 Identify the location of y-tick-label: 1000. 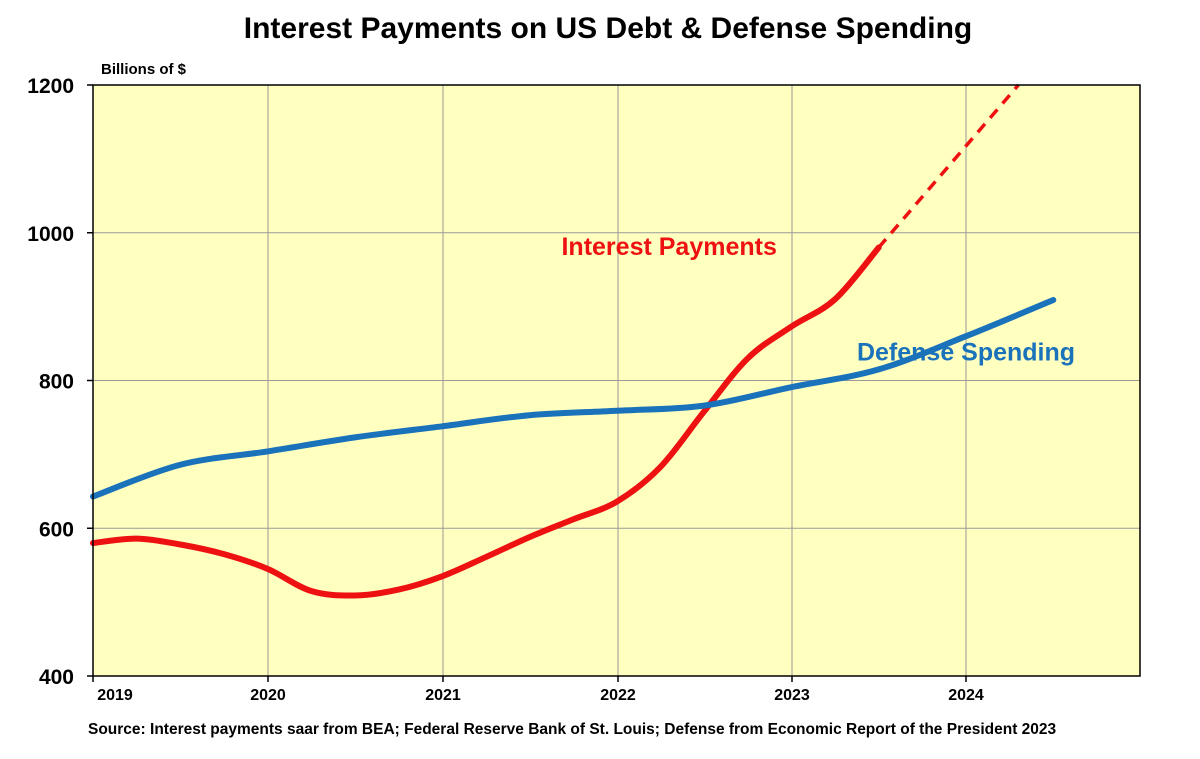
(50, 234).